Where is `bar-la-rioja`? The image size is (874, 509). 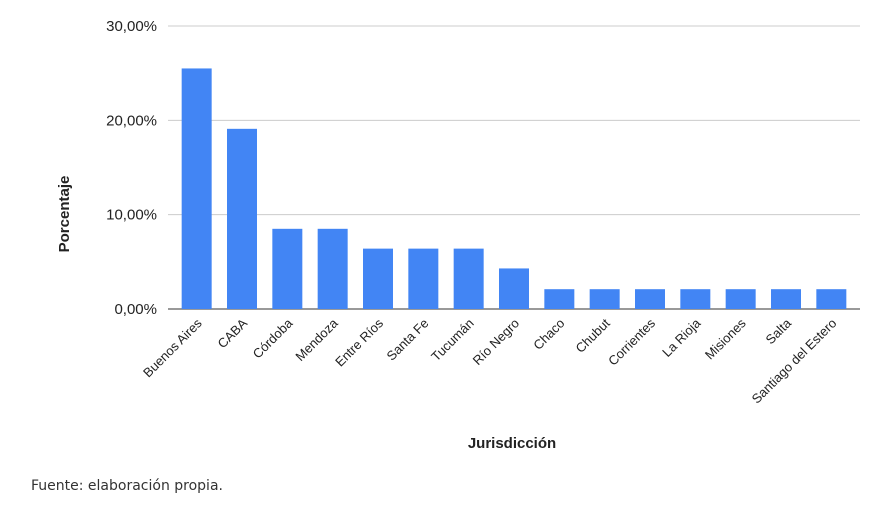 bar-la-rioja is located at coordinates (695, 299).